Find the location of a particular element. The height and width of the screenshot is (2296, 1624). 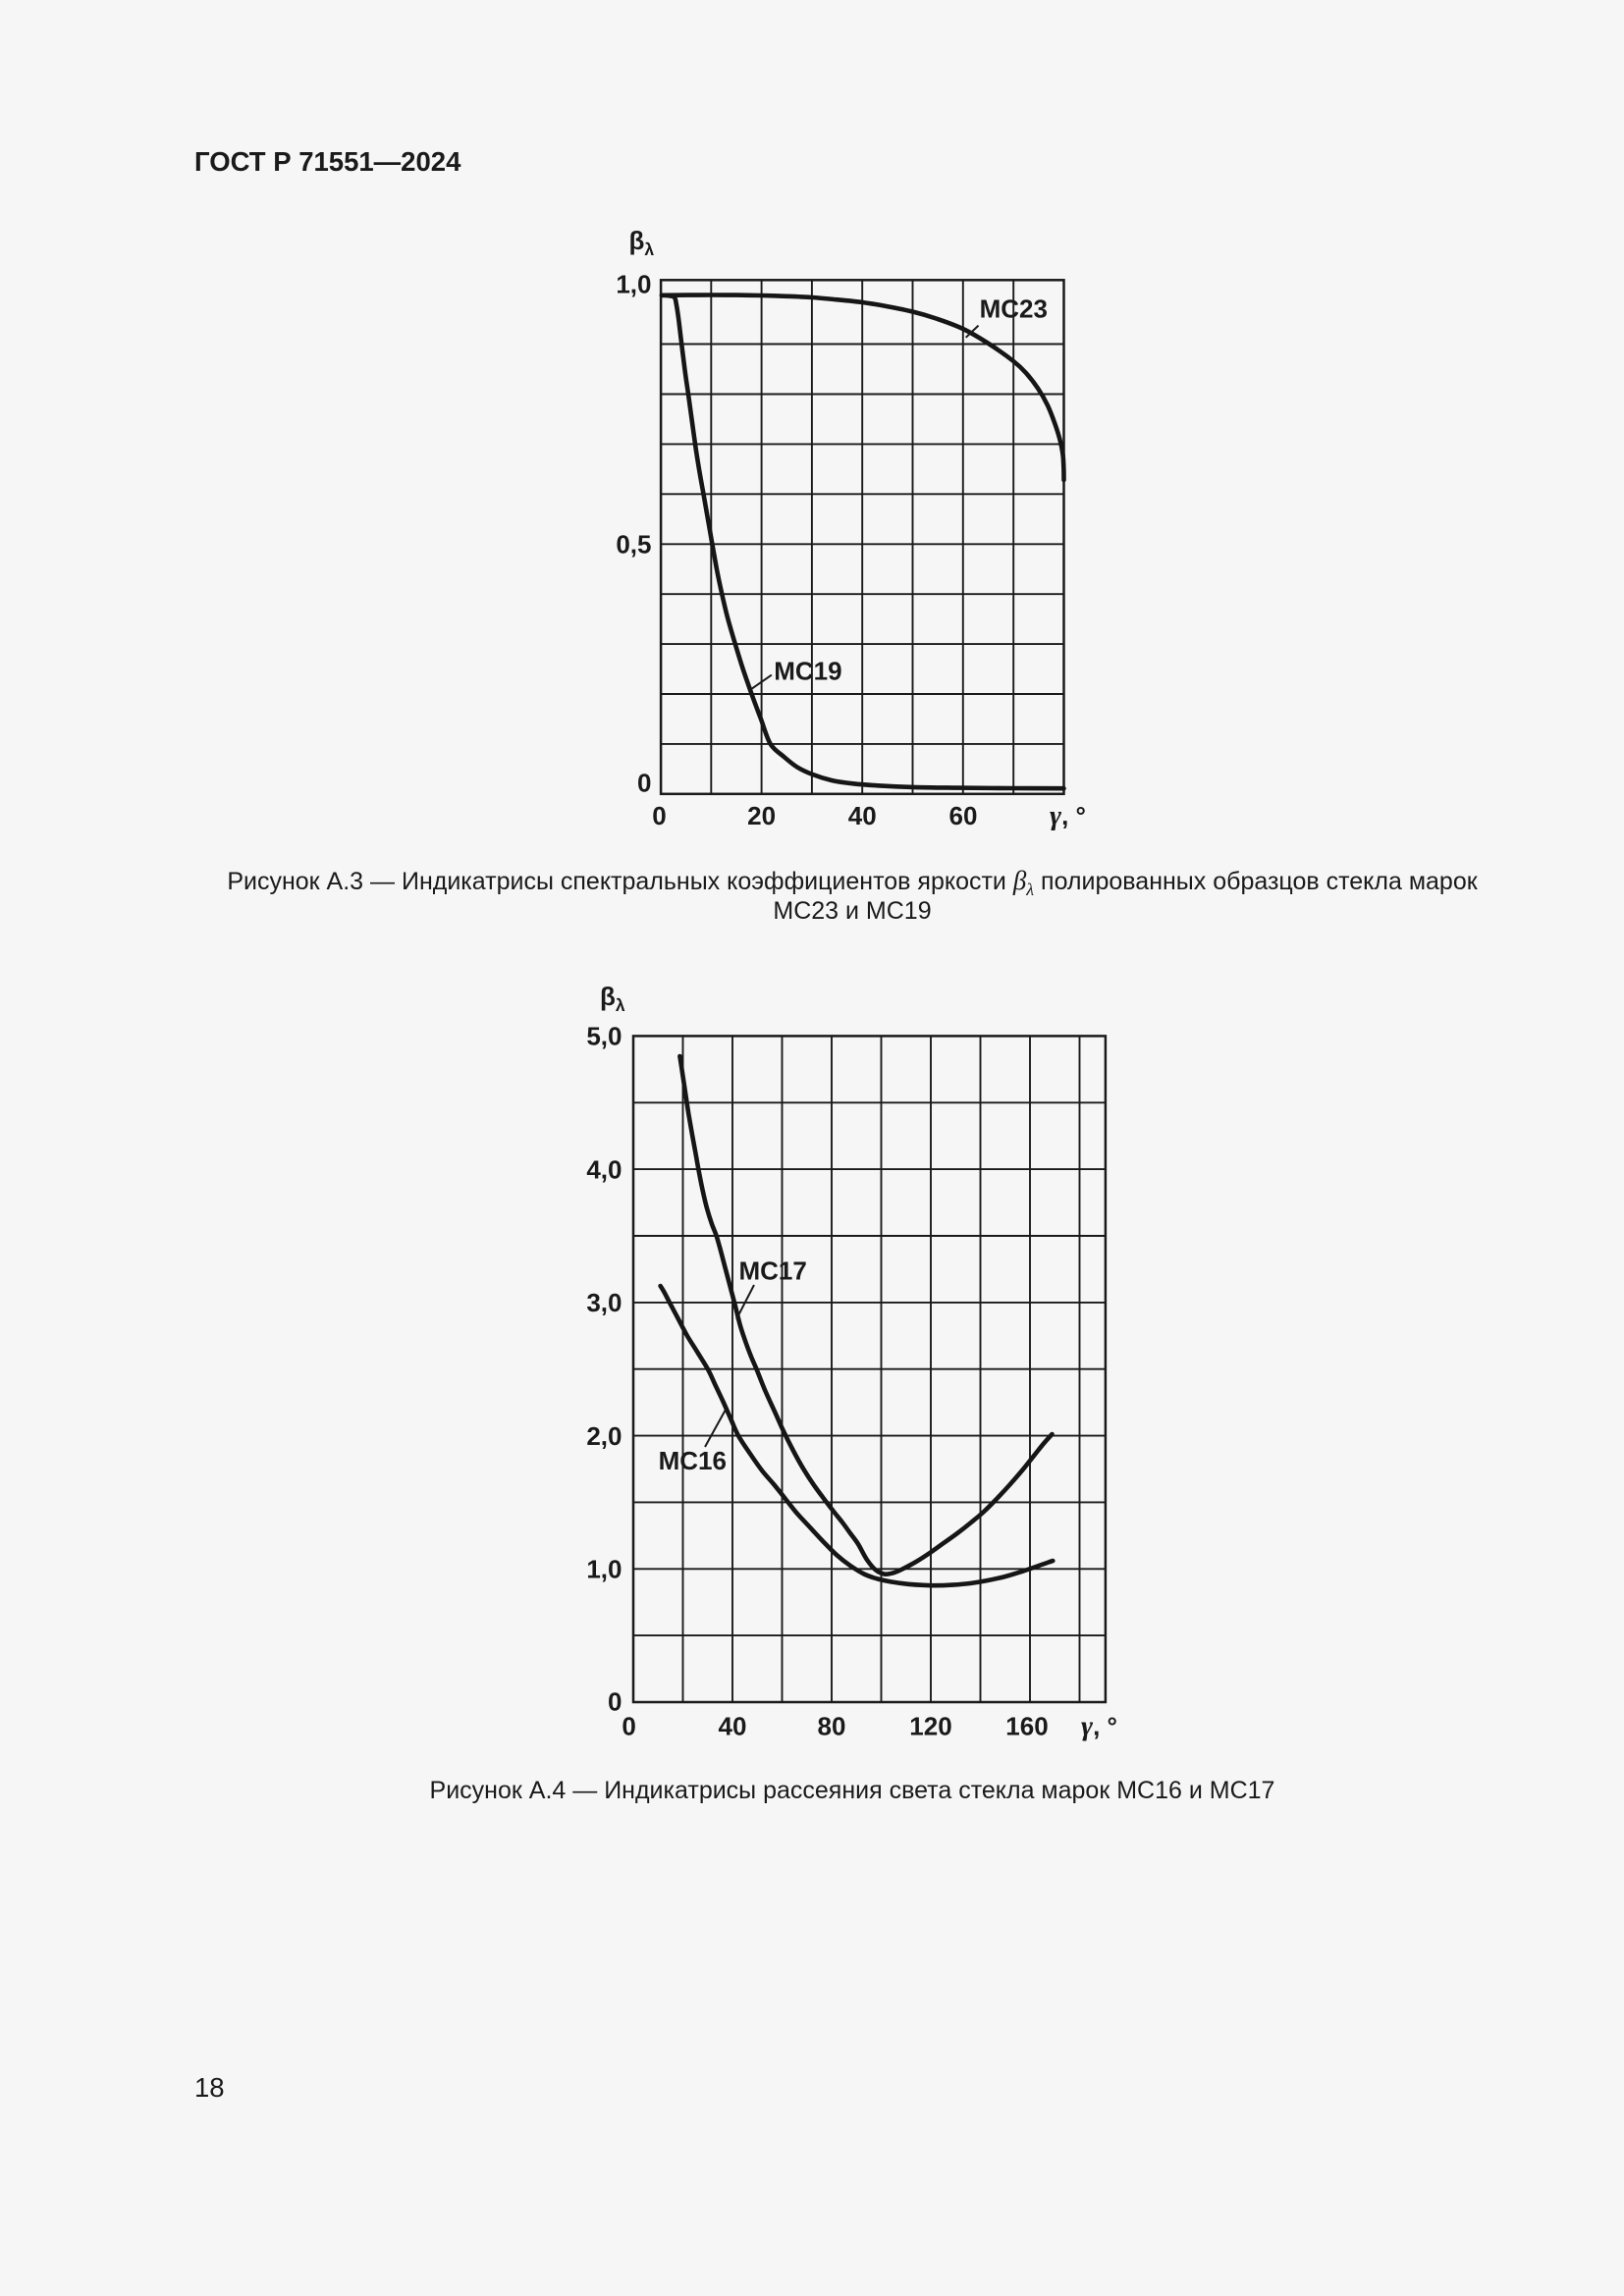

svg-text: 3,0 is located at coordinates (604, 1303).